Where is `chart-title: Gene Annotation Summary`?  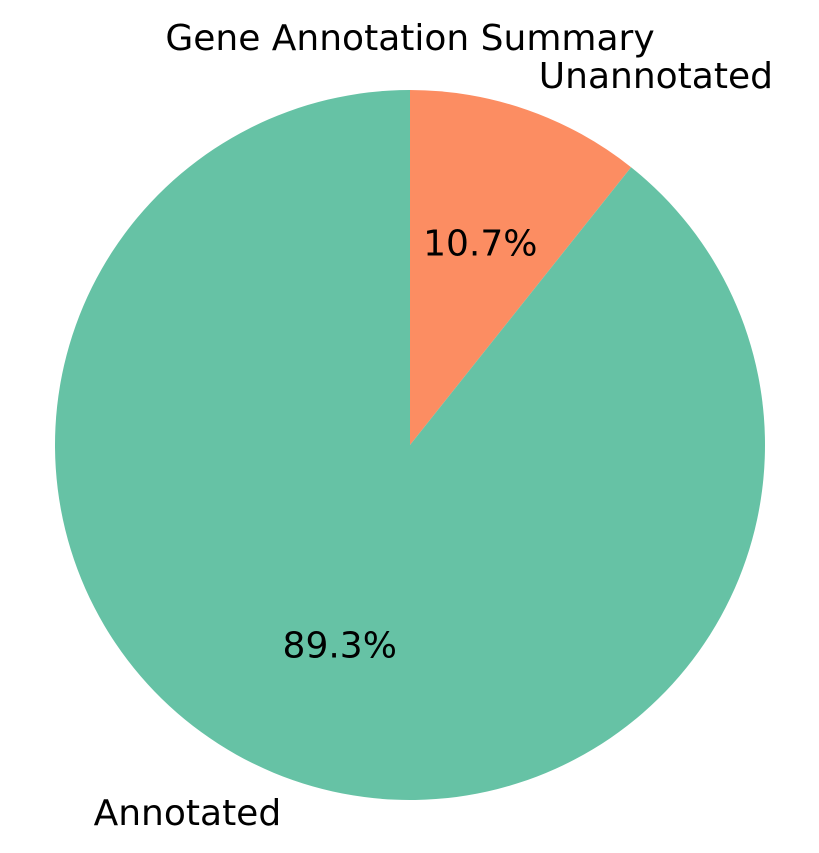
chart-title: Gene Annotation Summary is located at coordinates (409, 38).